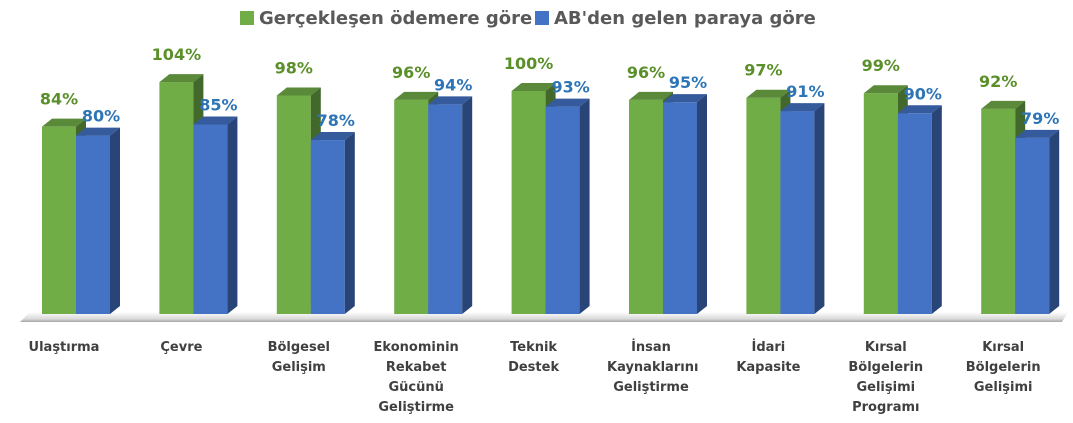  What do you see at coordinates (1003, 367) in the screenshot?
I see `category-label: Kırsal Bölgelerin Gelişimi` at bounding box center [1003, 367].